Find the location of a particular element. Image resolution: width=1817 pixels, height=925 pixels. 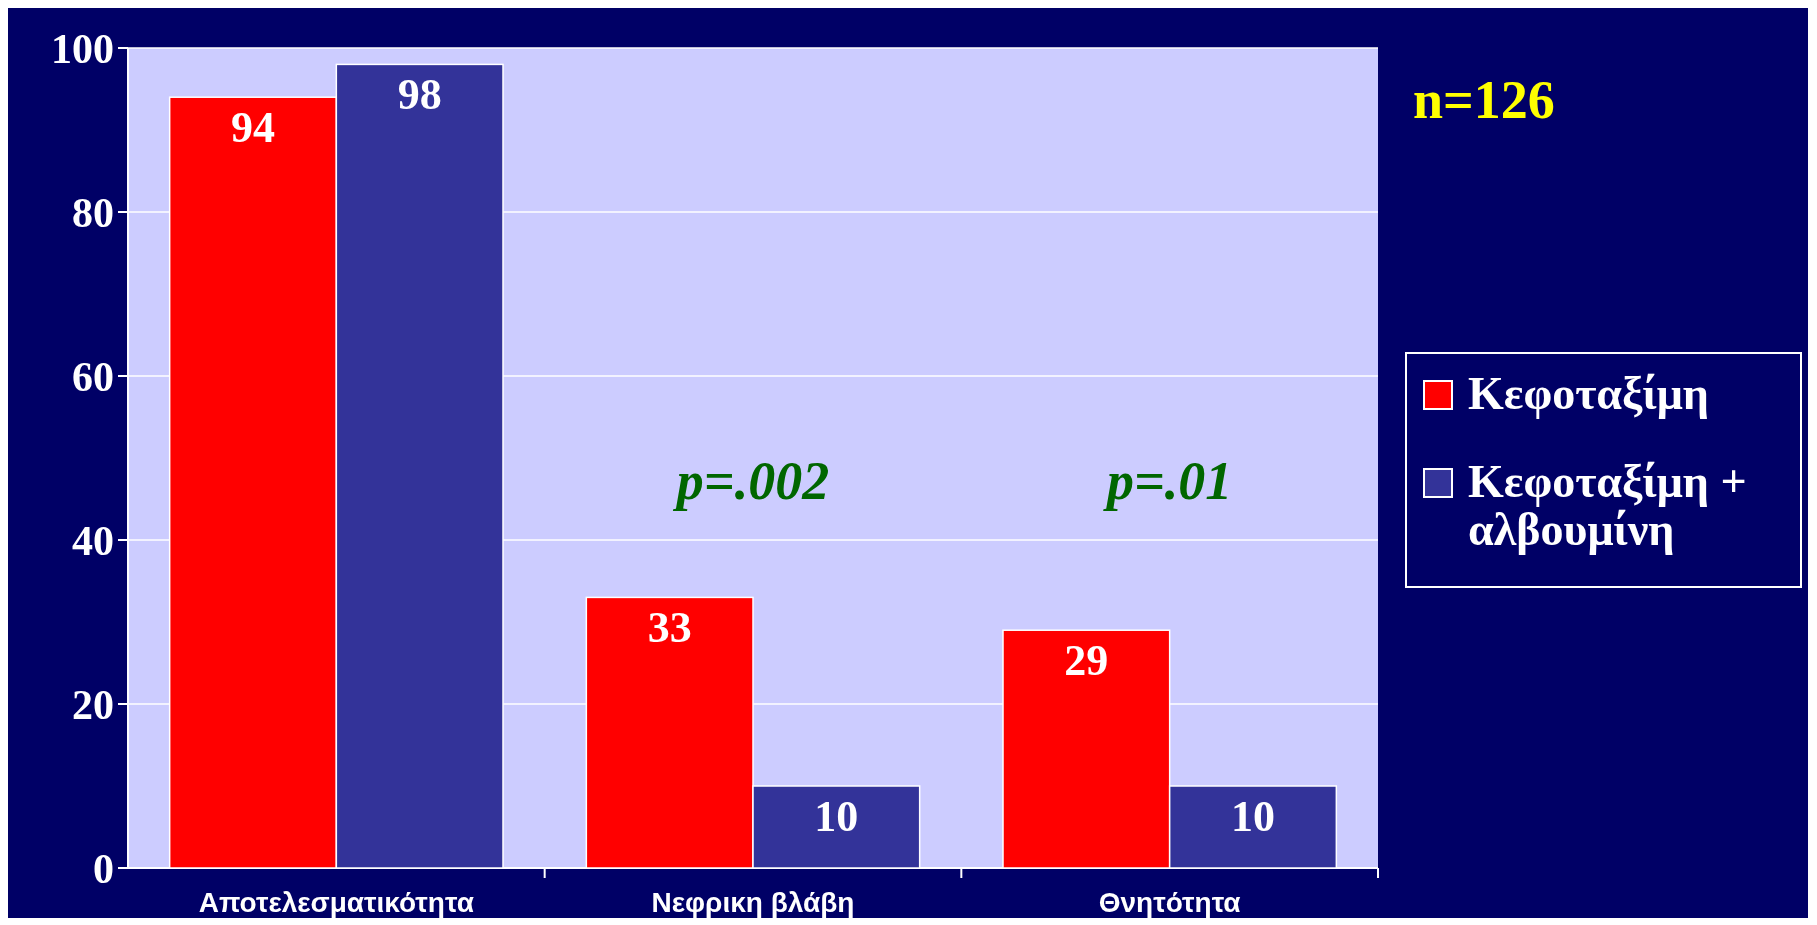

y-tick-label: 80 is located at coordinates (93, 212).